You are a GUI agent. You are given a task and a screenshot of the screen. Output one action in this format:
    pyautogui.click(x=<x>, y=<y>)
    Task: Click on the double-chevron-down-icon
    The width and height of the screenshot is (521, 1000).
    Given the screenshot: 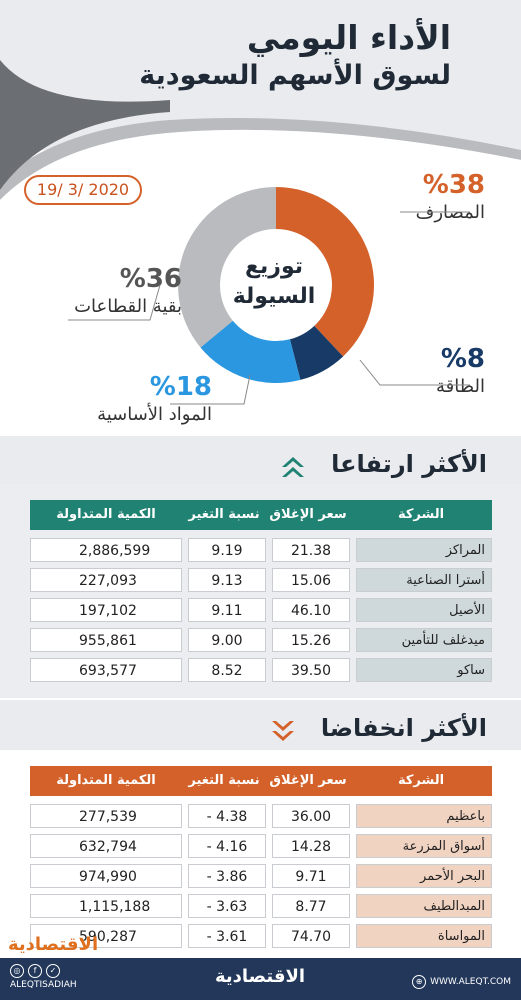 What is the action you would take?
    pyautogui.click(x=283, y=731)
    